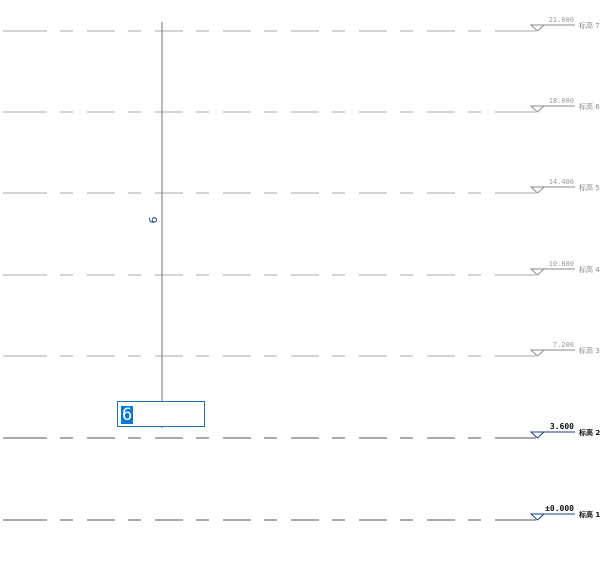 The image size is (613, 569). What do you see at coordinates (153, 220) in the screenshot?
I see `grid-label: 6` at bounding box center [153, 220].